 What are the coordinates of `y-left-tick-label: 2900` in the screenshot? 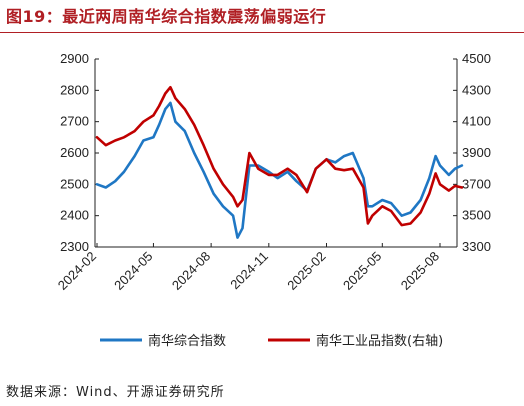 It's located at (74, 58).